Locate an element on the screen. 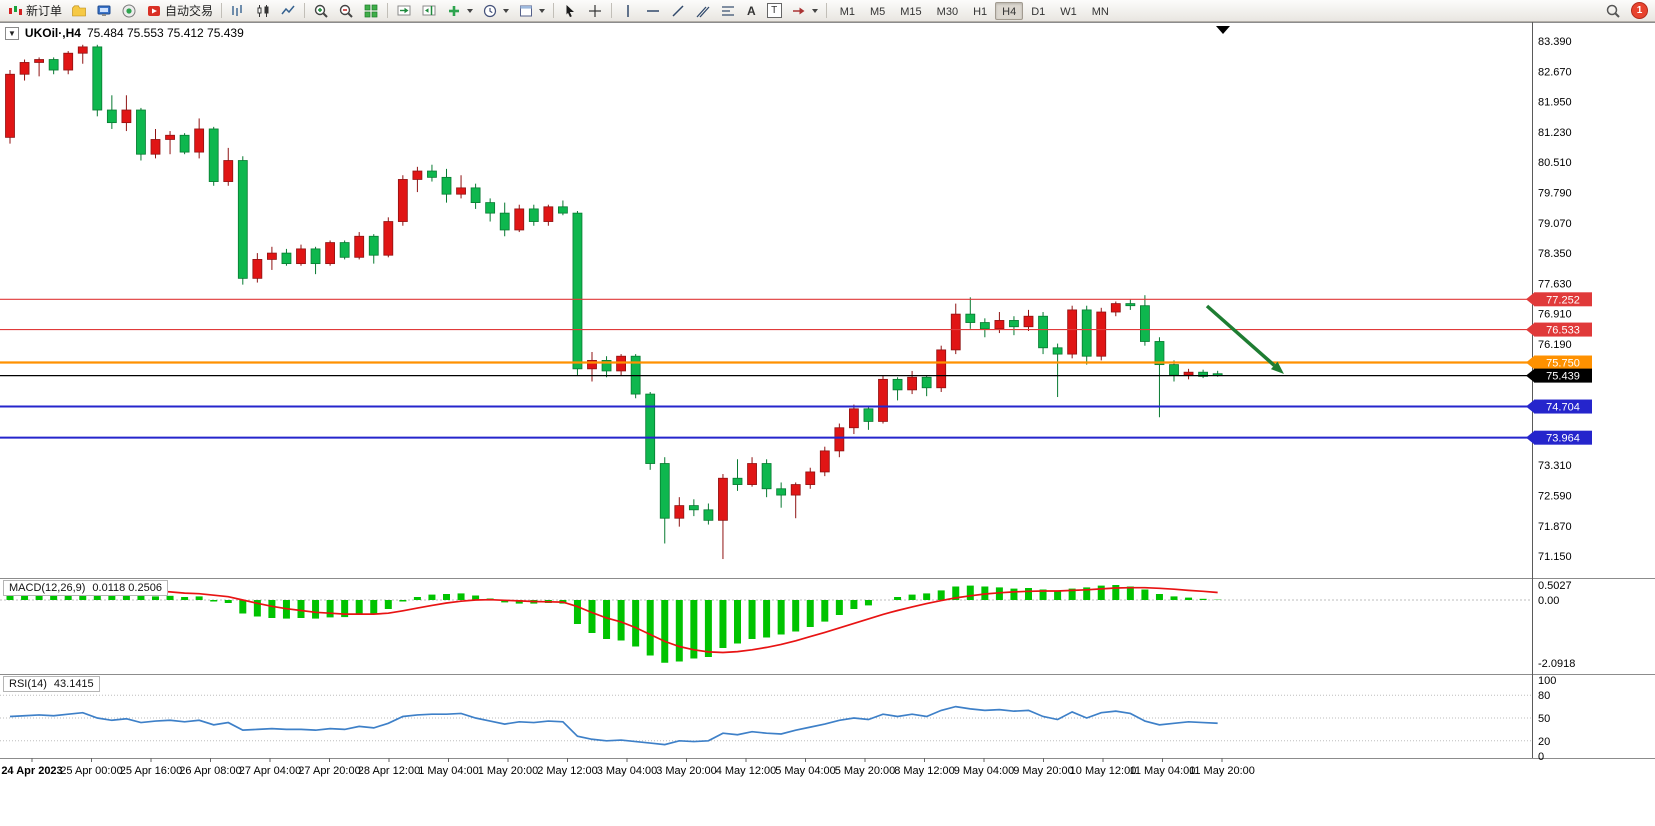  price-label-text: 75.439 is located at coordinates (1563, 377).